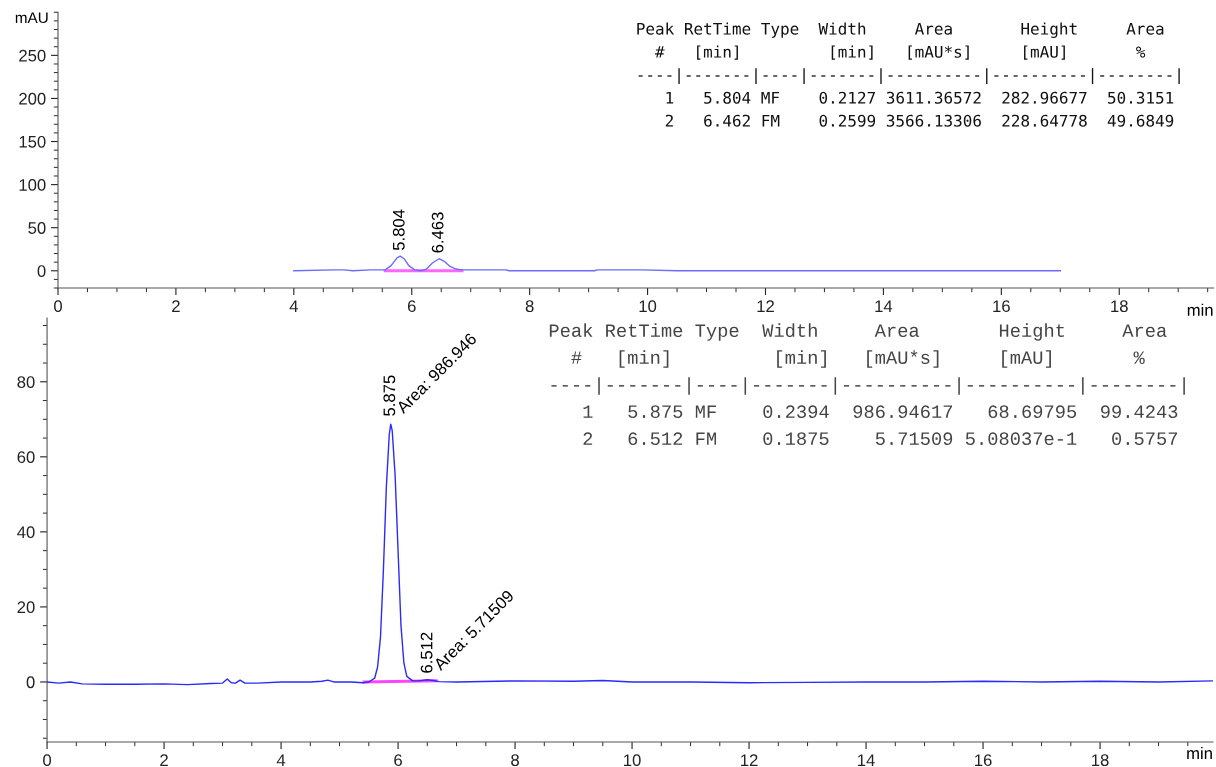 The height and width of the screenshot is (767, 1216). What do you see at coordinates (919, 120) in the screenshot?
I see `annotation: 2 6.462 FM 0.2599 3566.13306 228.64778 49.6849` at bounding box center [919, 120].